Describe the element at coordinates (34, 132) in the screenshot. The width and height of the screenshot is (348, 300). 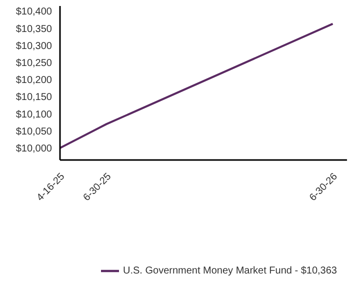
I see `y-tick-label: $10,050` at that location.